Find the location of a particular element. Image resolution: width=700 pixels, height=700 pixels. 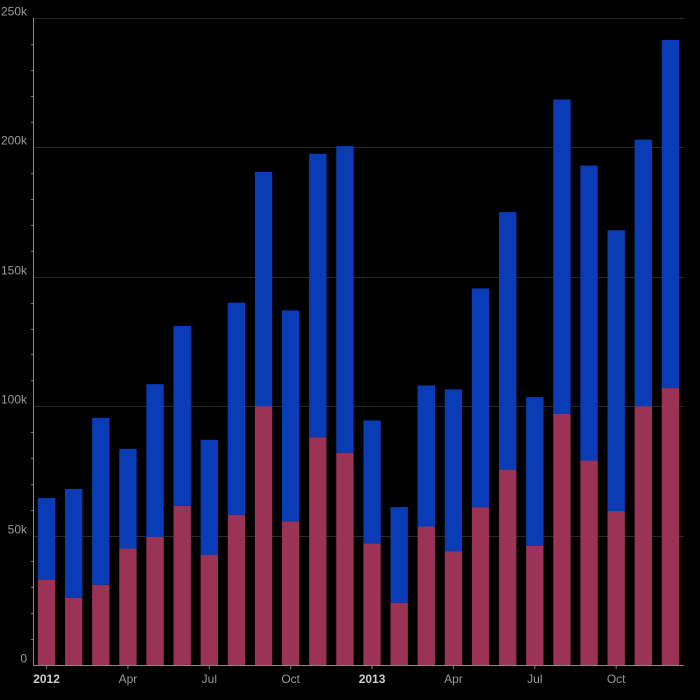

x-tick-label-0: 2012 is located at coordinates (46, 679).